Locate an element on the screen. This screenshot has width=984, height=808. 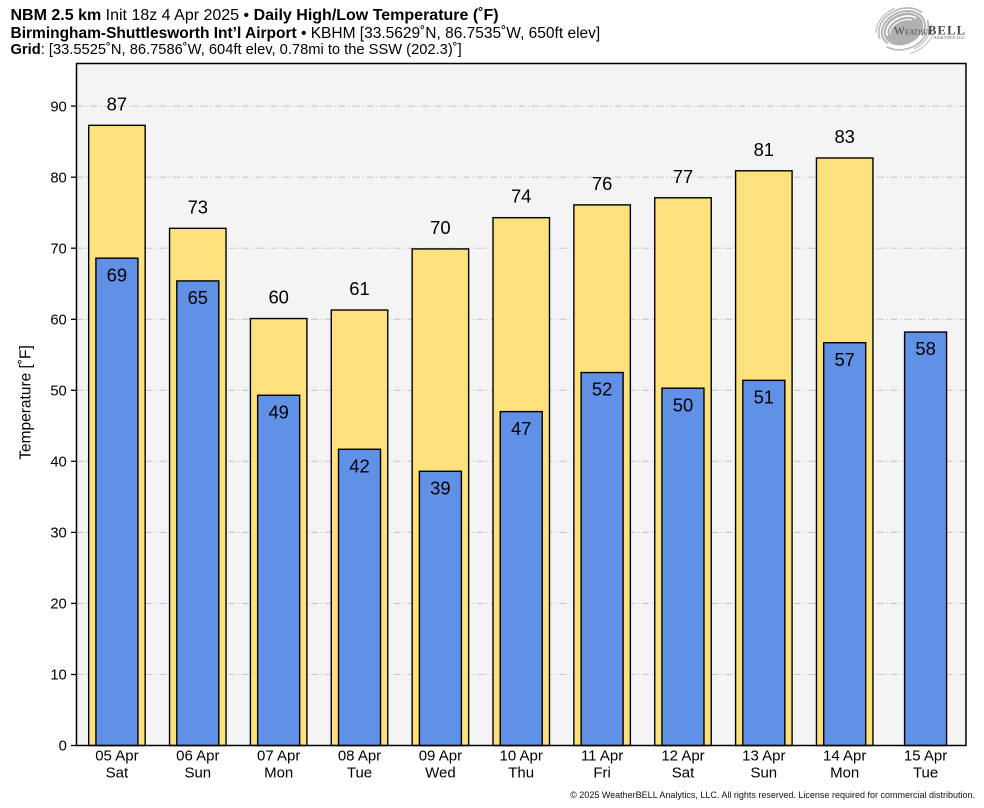
svg-text: 08 Apr is located at coordinates (359, 756).